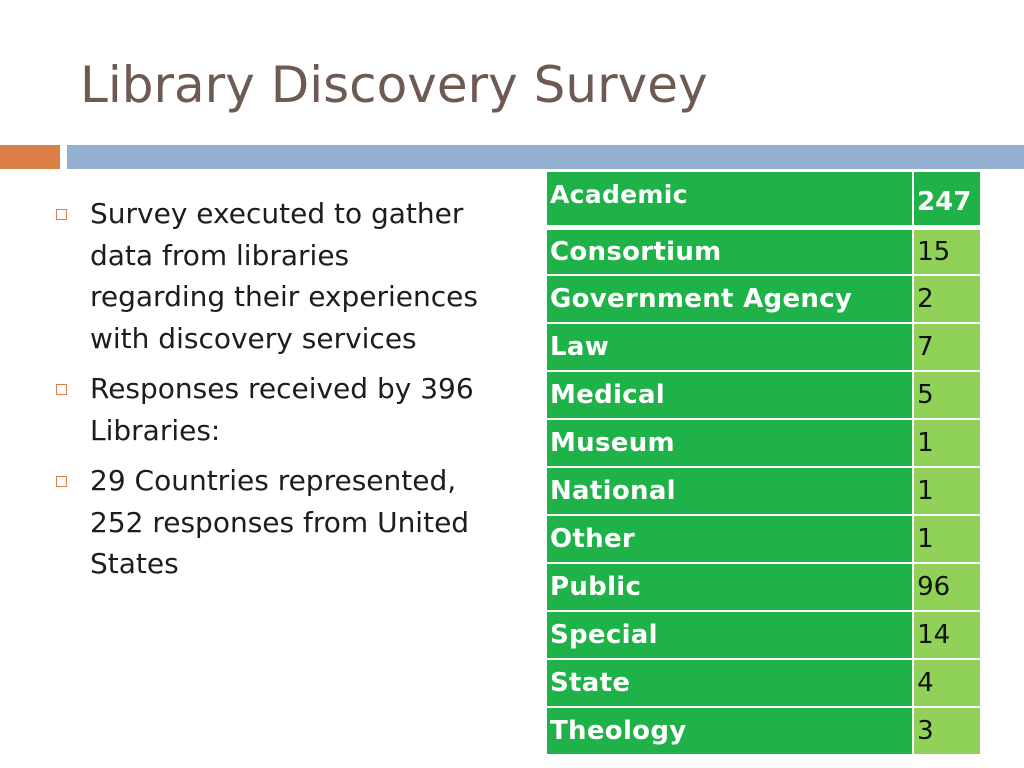 This screenshot has width=1024, height=768. Describe the element at coordinates (394, 85) in the screenshot. I see `slide-title: Library Discovery Survey` at that location.